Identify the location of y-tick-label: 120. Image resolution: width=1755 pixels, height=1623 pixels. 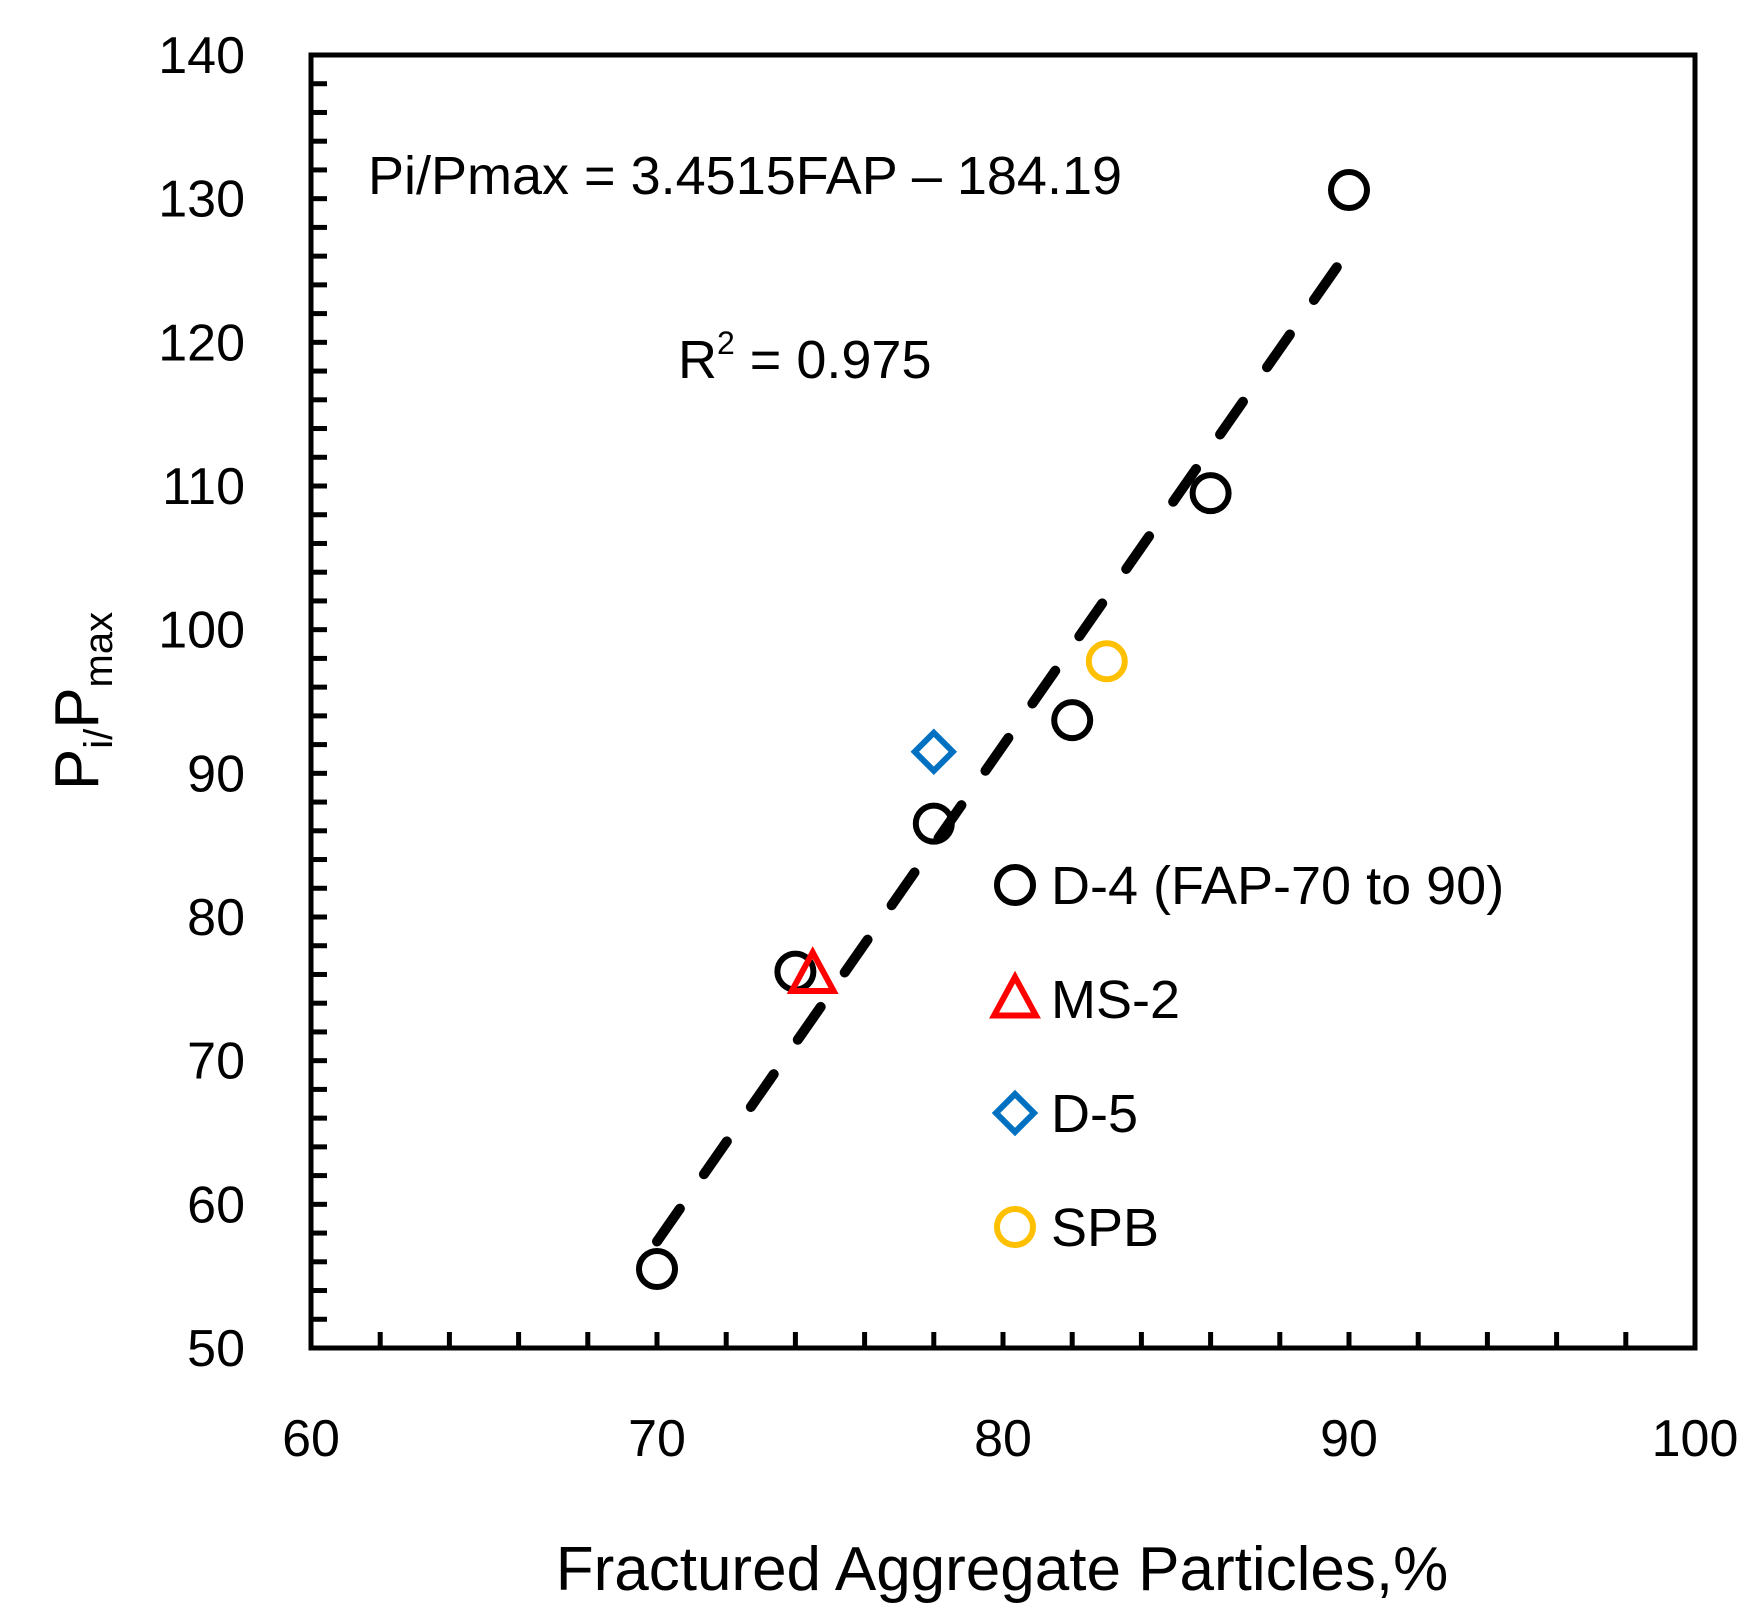
(201, 343).